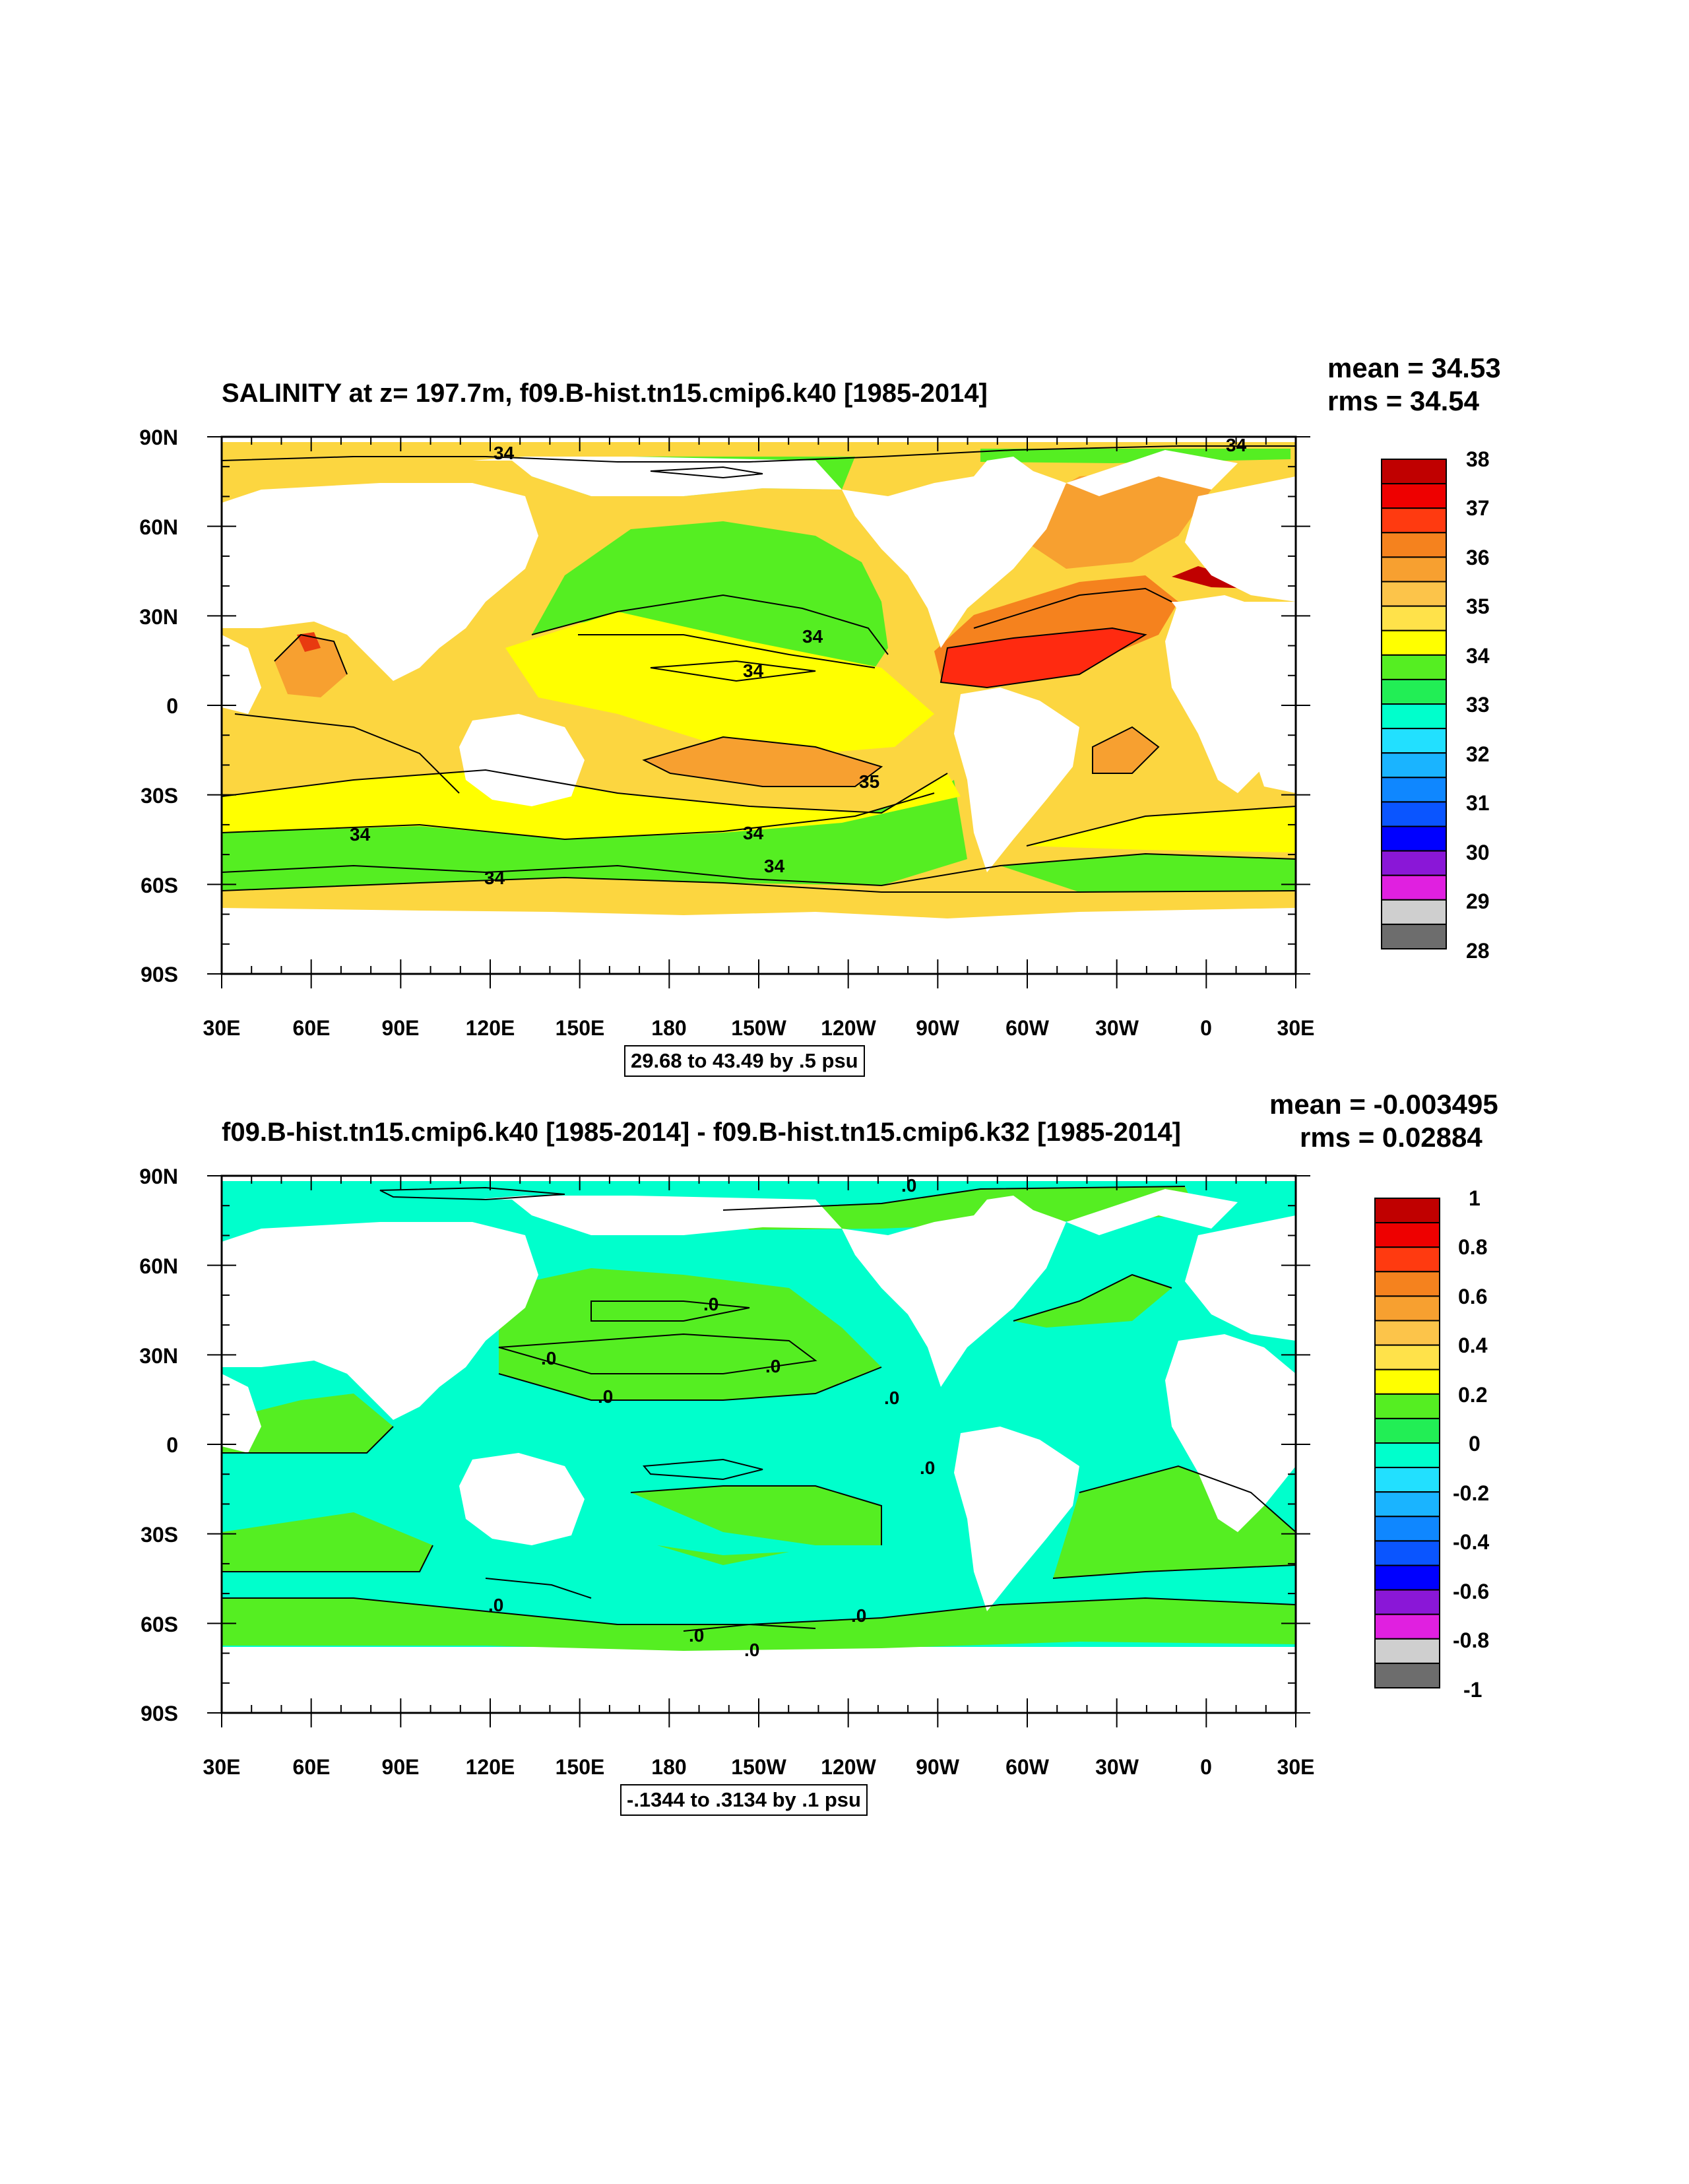 This screenshot has width=1689, height=2184. What do you see at coordinates (1478, 606) in the screenshot?
I see `colorbar-label: 35` at bounding box center [1478, 606].